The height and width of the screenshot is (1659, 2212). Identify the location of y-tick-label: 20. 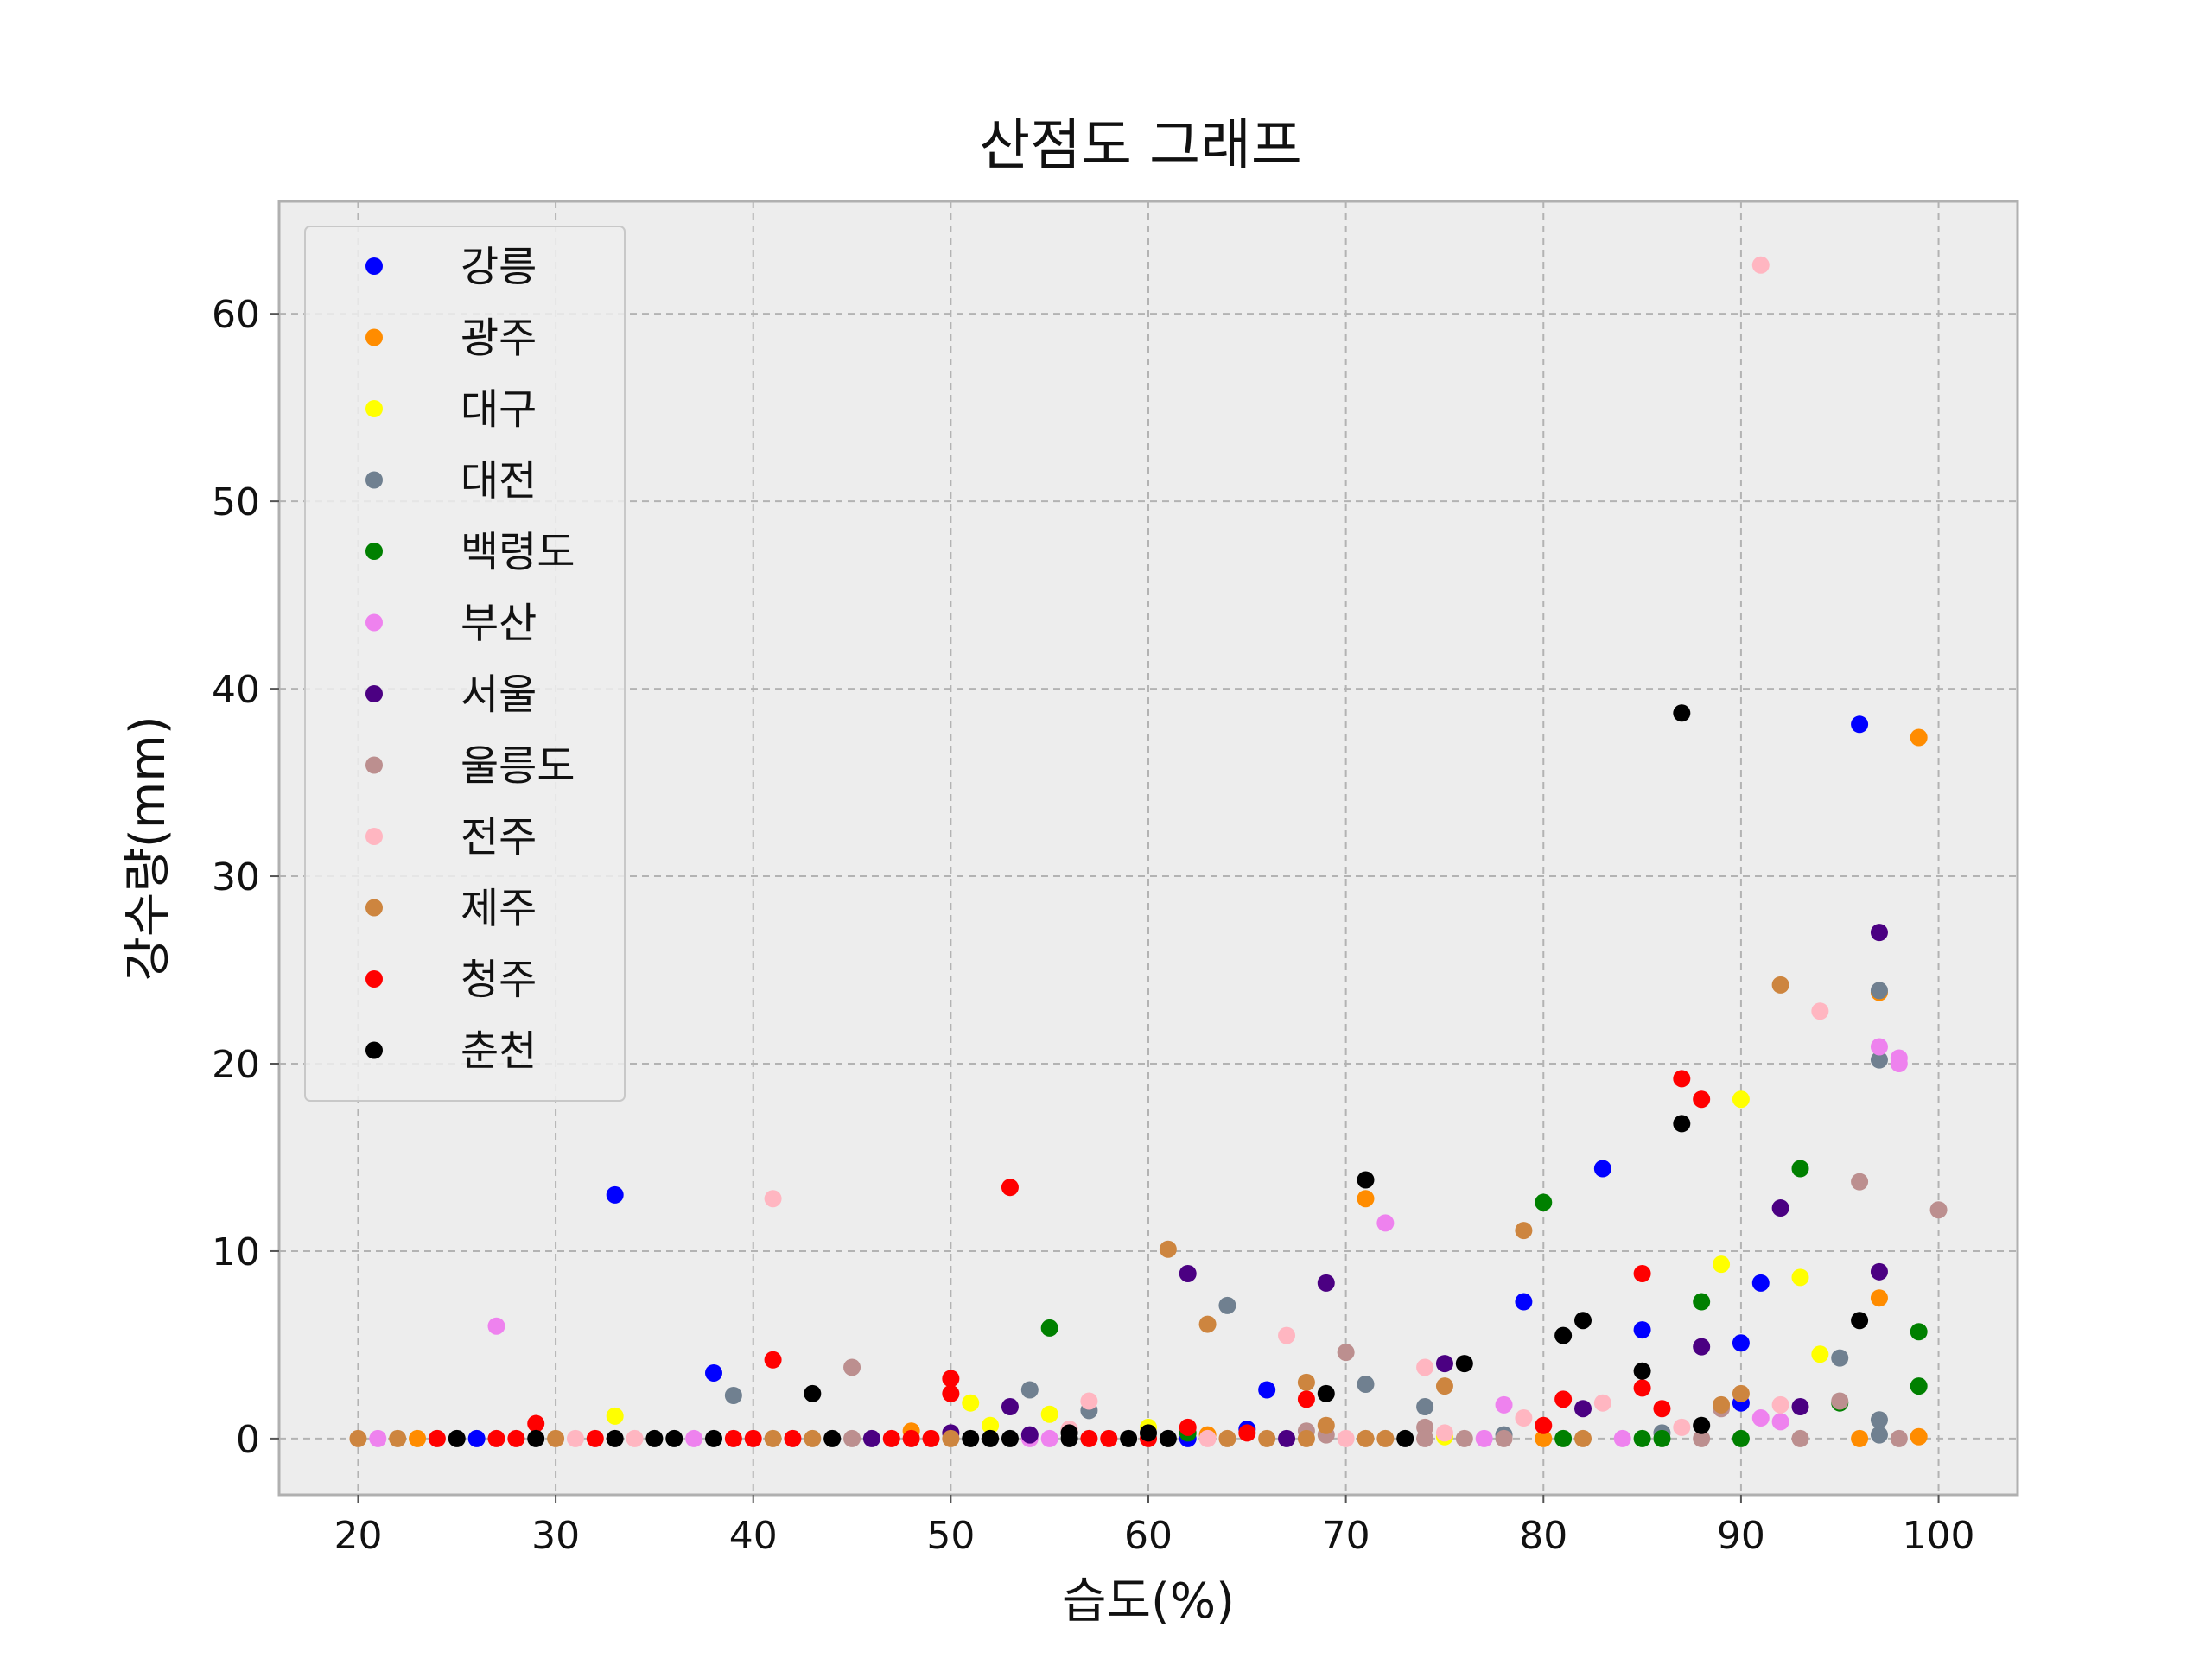
(236, 1065).